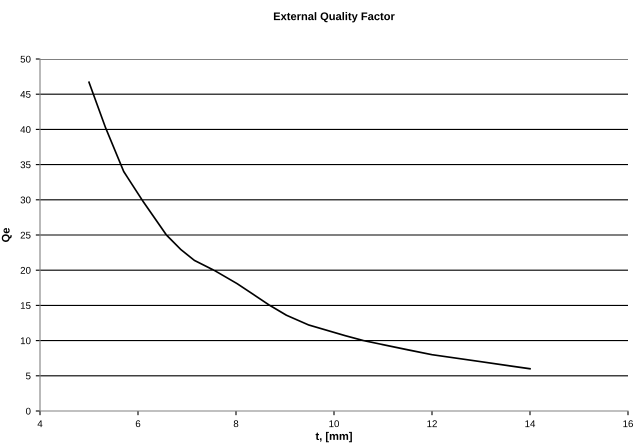 The height and width of the screenshot is (448, 641). Describe the element at coordinates (25, 235) in the screenshot. I see `y-tick-label: 25` at that location.